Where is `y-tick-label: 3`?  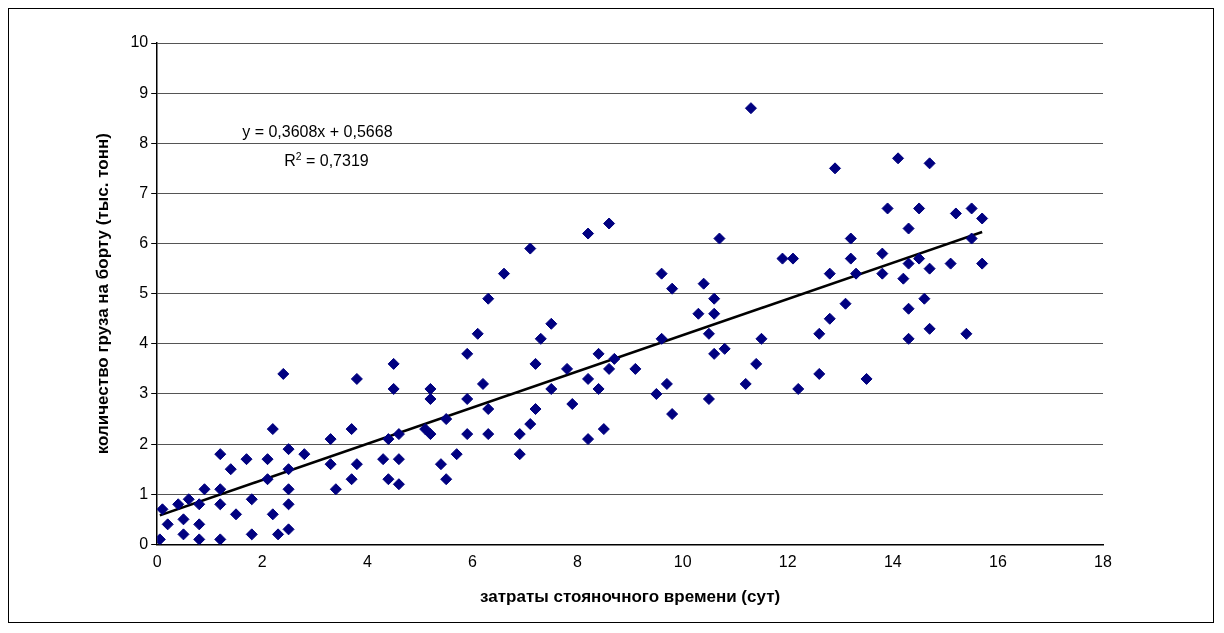 y-tick-label: 3 is located at coordinates (144, 393).